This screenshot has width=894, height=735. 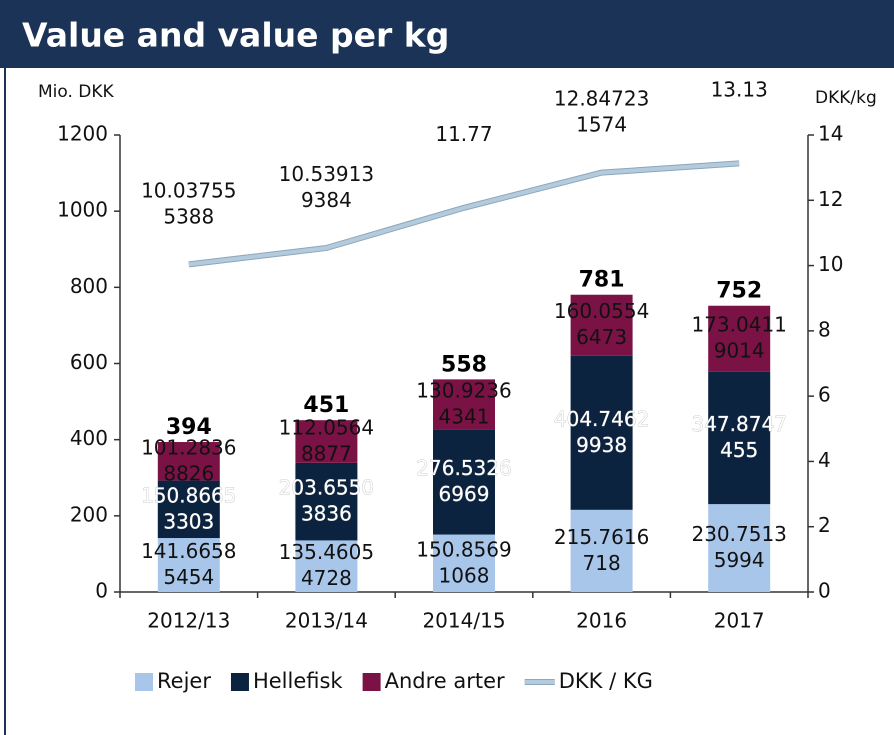 What do you see at coordinates (824, 329) in the screenshot?
I see `y2-tick-label: 8` at bounding box center [824, 329].